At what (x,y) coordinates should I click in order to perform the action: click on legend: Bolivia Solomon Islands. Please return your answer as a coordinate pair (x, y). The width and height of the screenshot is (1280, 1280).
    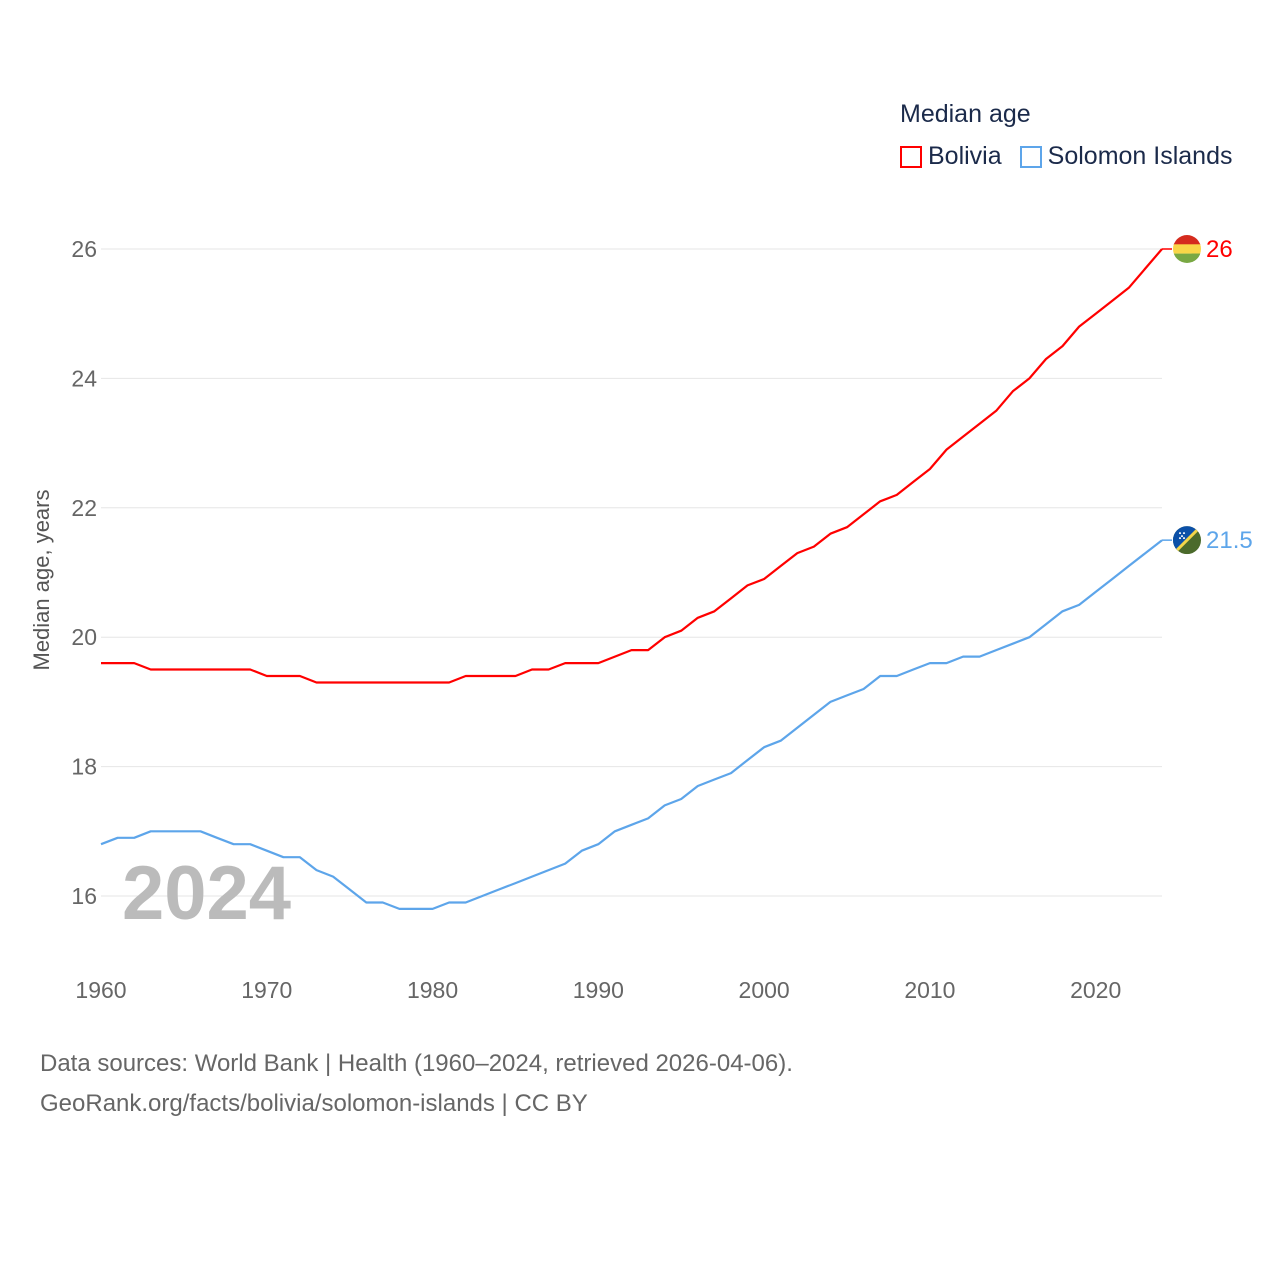
    Looking at the image, I should click on (1066, 156).